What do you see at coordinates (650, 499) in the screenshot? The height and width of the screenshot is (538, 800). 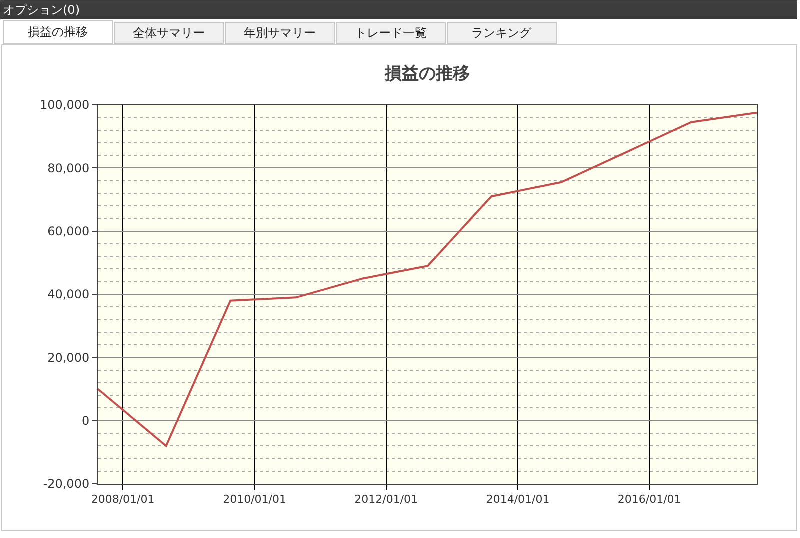 I see `x-tick-label: 2016/01/01` at bounding box center [650, 499].